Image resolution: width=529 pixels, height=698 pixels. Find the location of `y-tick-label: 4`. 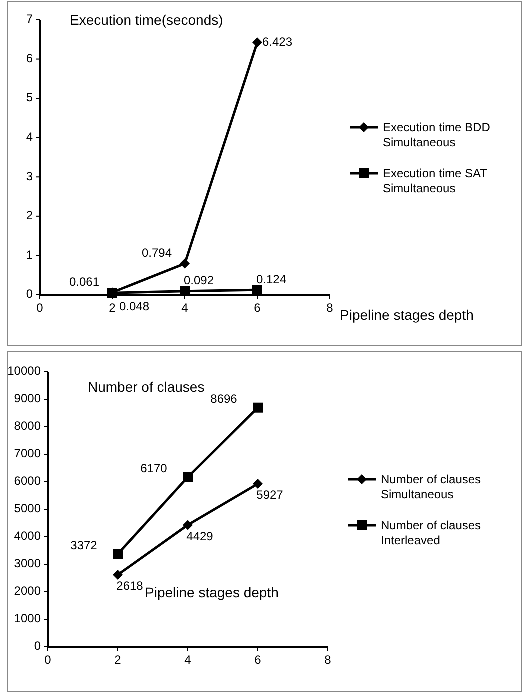

y-tick-label: 4 is located at coordinates (30, 137).